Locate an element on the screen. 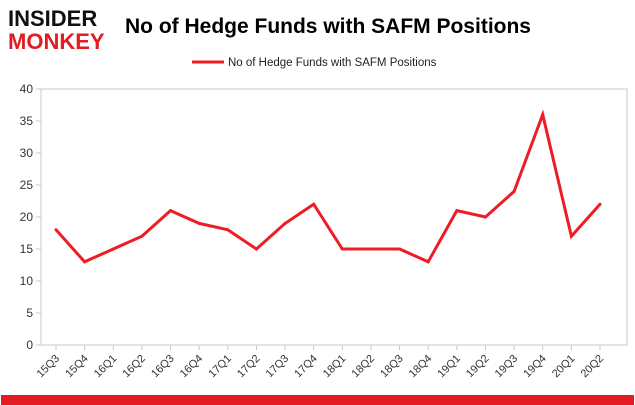  x-tick-label: 16Q2 is located at coordinates (134, 367).